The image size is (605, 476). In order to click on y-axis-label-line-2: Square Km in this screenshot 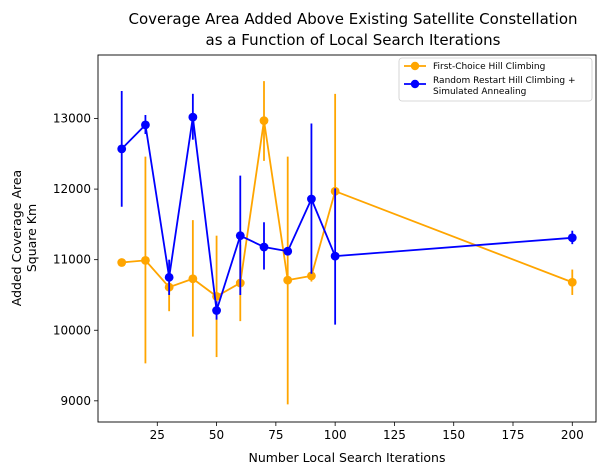, I will do `click(31, 238)`.